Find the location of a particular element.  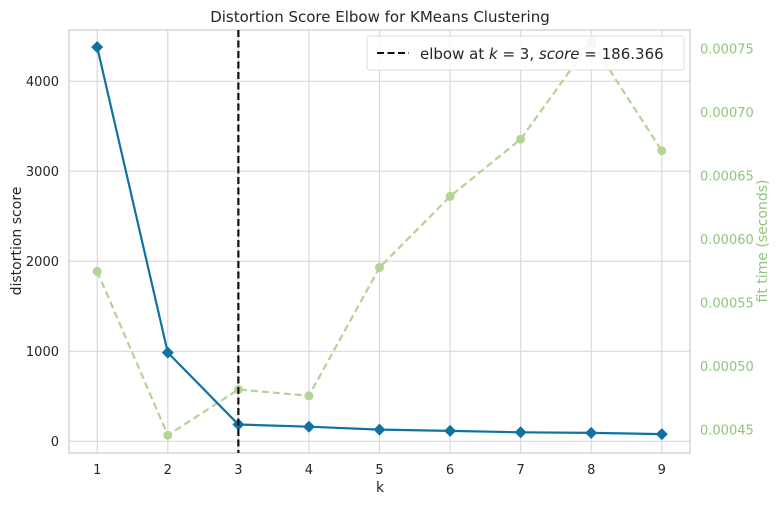

legend-k-value: 3 is located at coordinates (525, 54).